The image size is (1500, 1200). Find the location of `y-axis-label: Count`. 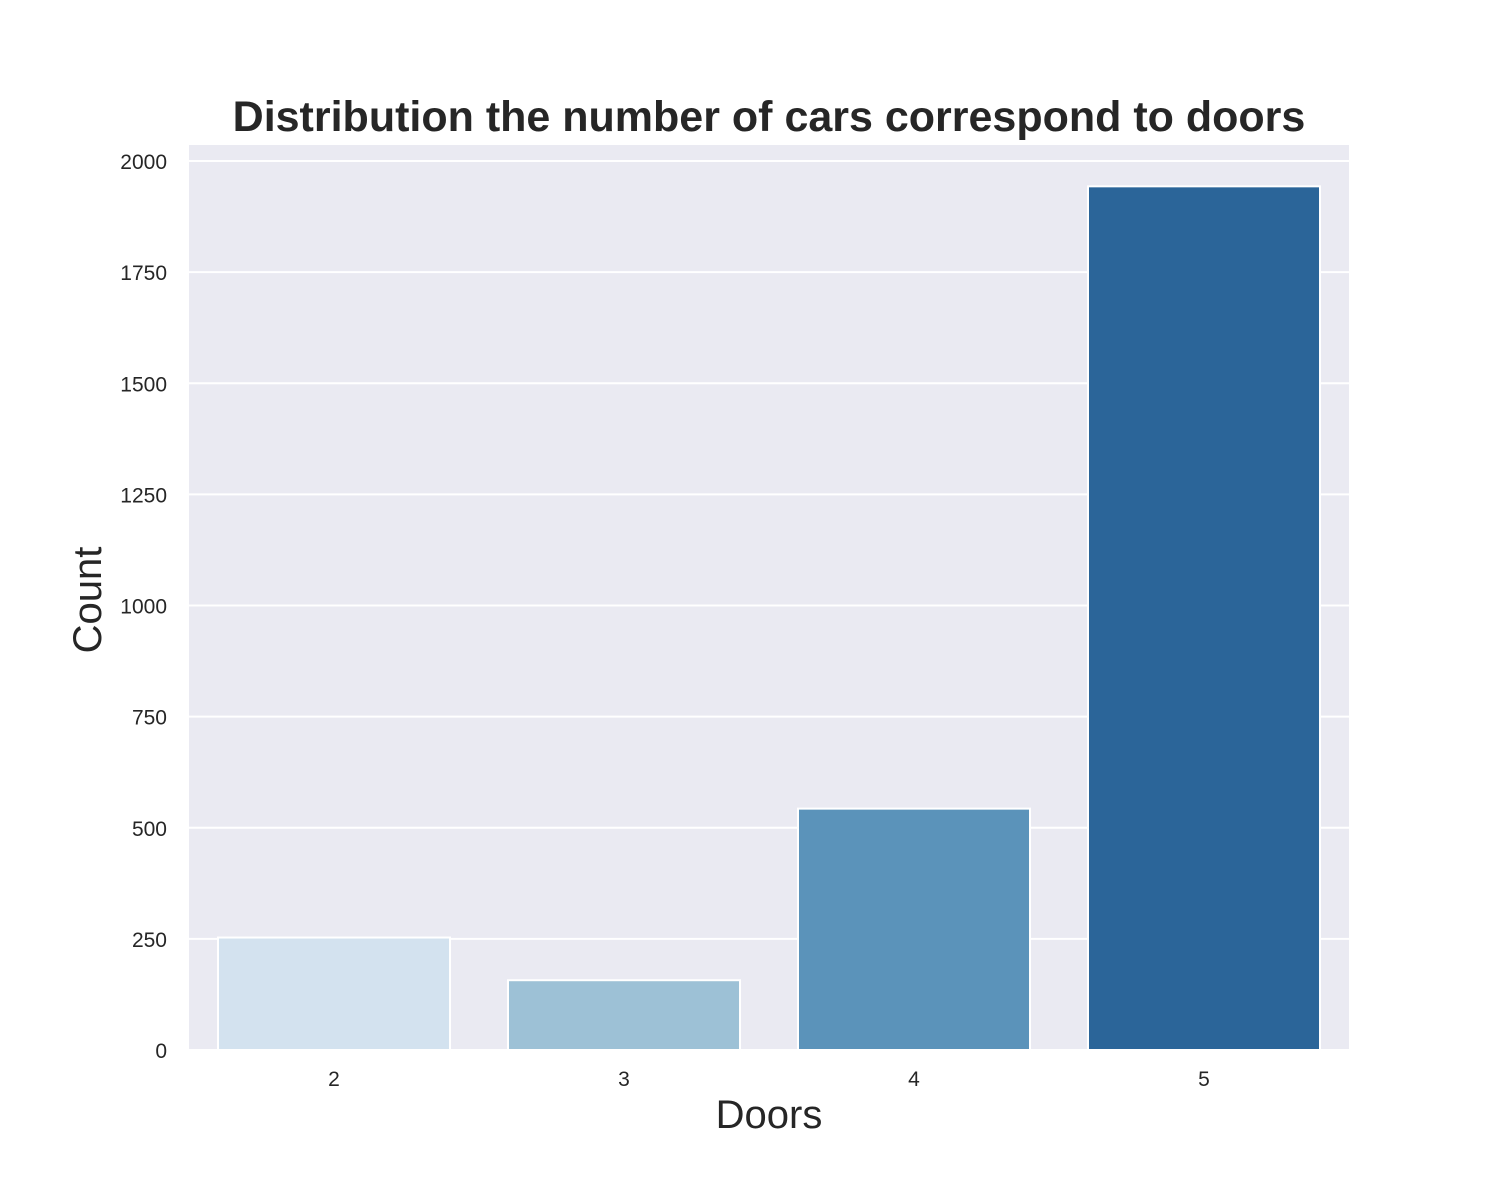

y-axis-label: Count is located at coordinates (88, 600).